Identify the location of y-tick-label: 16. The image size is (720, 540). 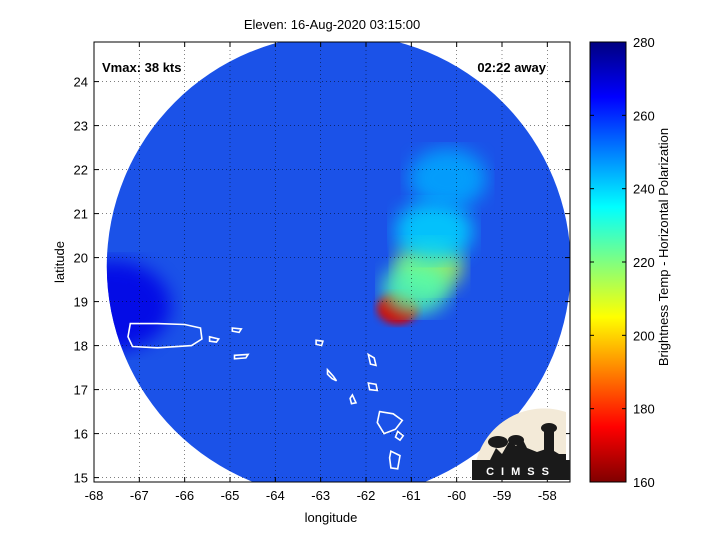
(81, 434).